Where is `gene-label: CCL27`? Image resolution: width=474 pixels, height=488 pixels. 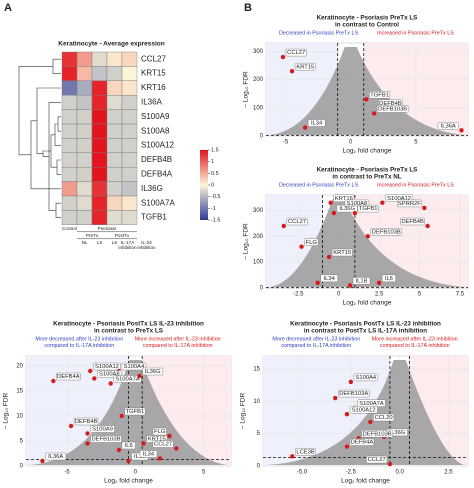 gene-label: CCL27 is located at coordinates (163, 445).